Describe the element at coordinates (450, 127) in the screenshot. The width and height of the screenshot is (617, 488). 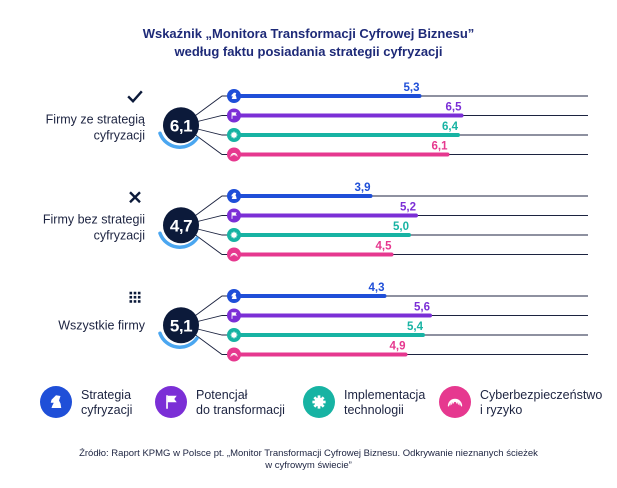
I see `data-label: 6,4` at that location.